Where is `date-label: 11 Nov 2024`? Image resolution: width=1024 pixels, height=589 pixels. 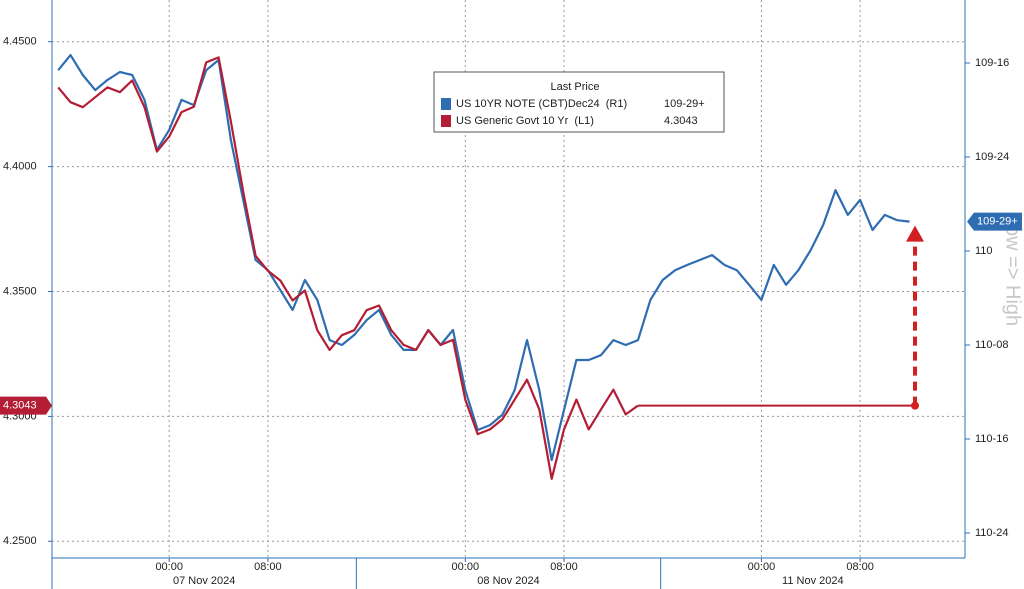 date-label: 11 Nov 2024 is located at coordinates (813, 581).